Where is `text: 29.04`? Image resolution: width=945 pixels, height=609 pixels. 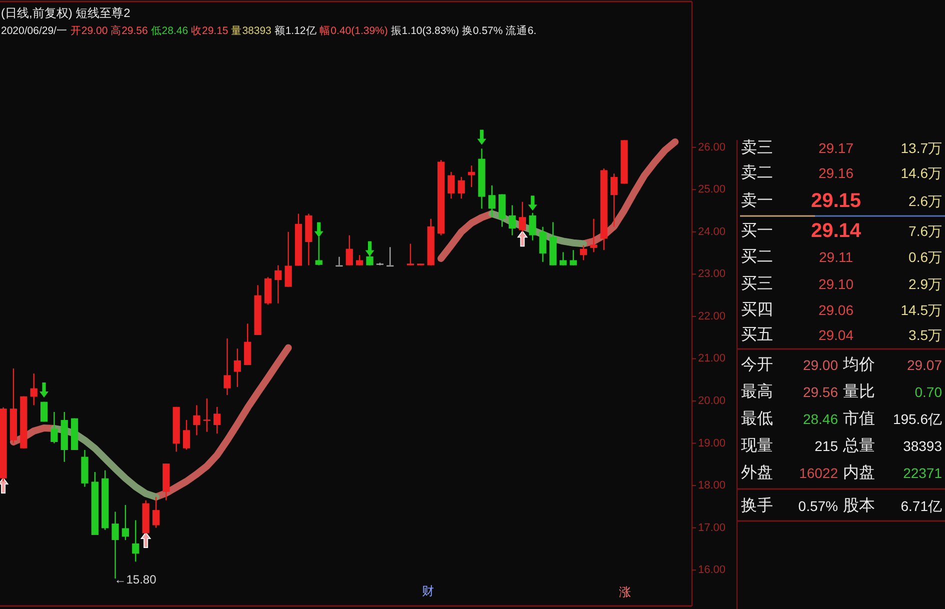 text: 29.04 is located at coordinates (836, 335).